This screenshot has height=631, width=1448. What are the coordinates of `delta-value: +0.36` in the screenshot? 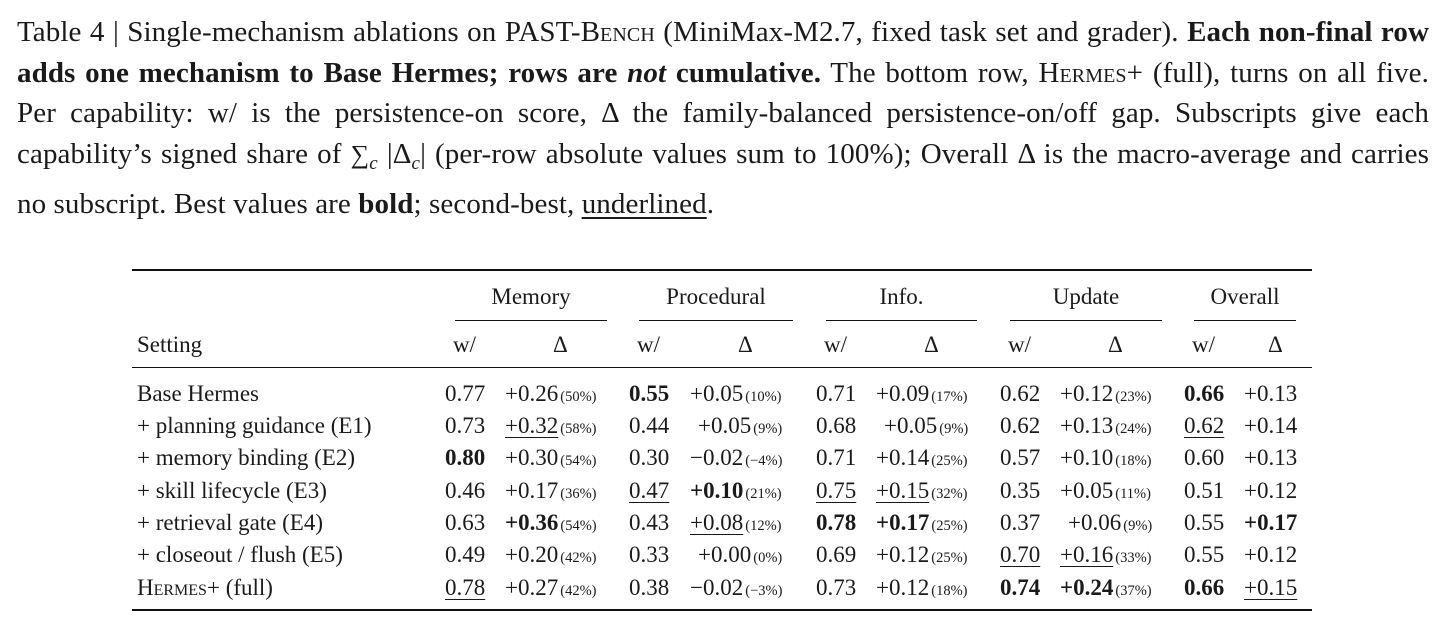 It's located at (532, 522).